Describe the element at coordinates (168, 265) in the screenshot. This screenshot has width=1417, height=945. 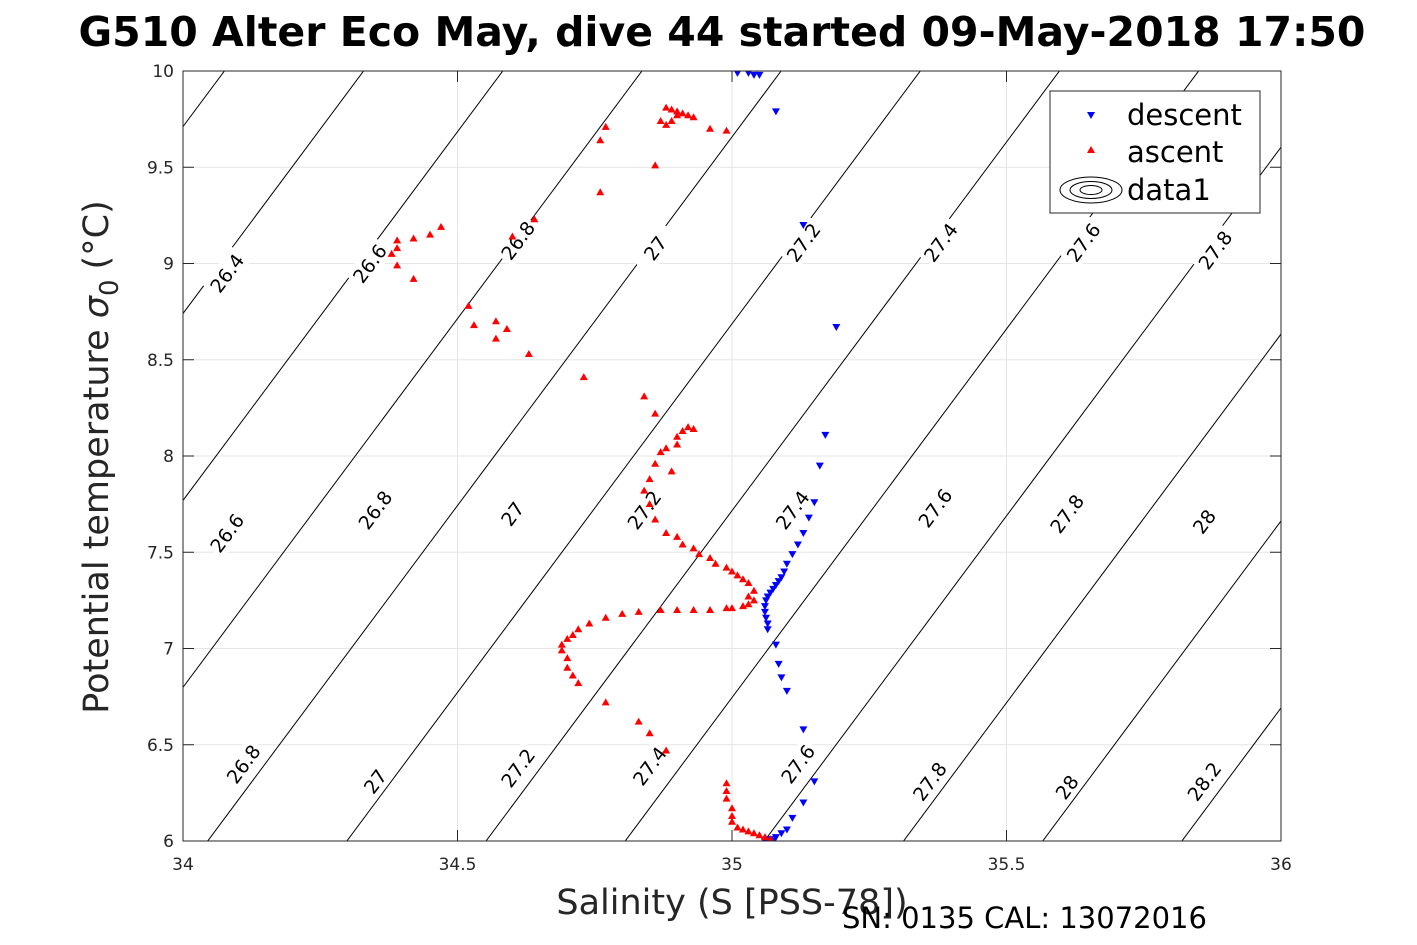
I see `y-tick-label: 9` at that location.